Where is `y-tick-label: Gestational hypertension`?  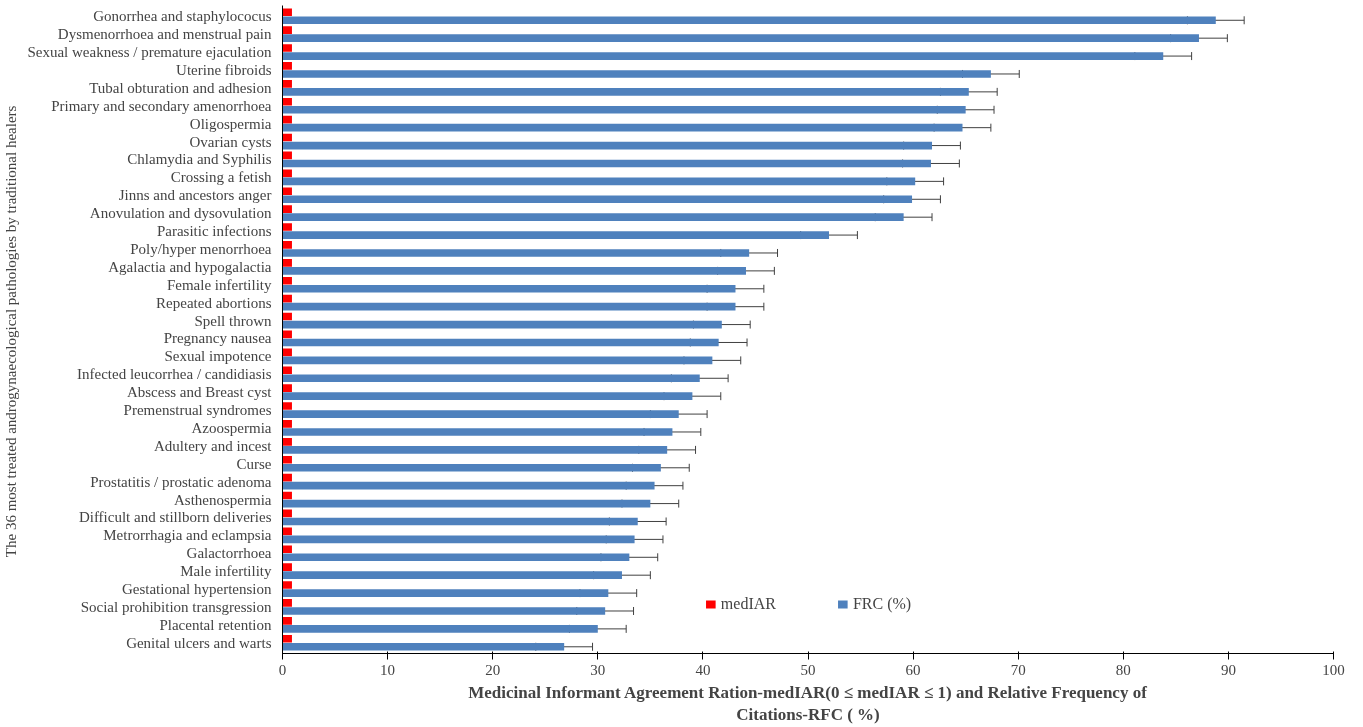
y-tick-label: Gestational hypertension is located at coordinates (196, 589).